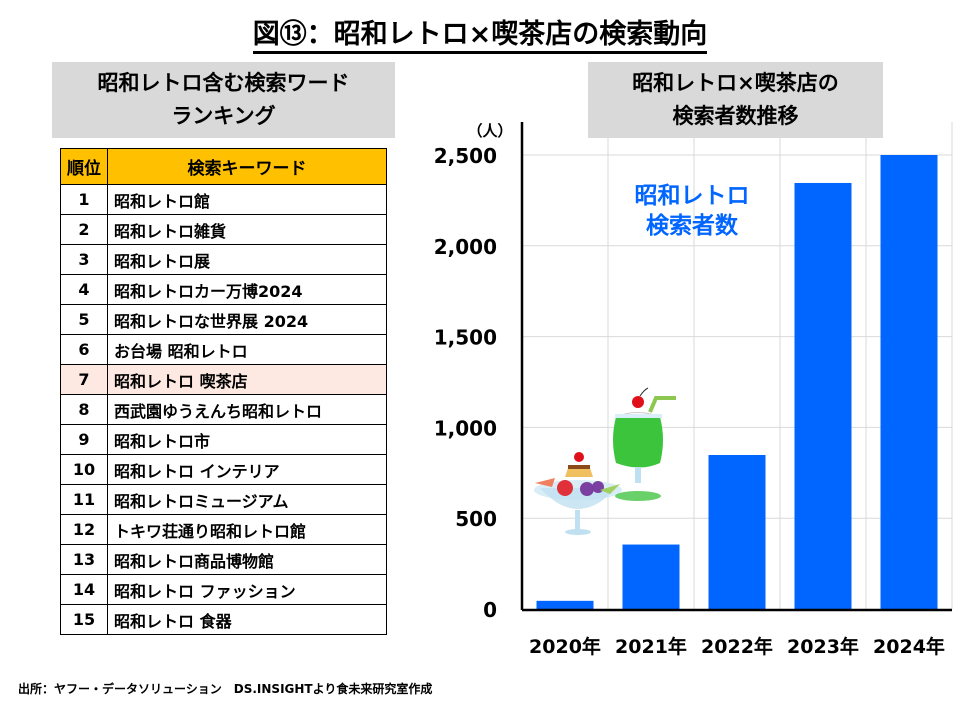 The width and height of the screenshot is (960, 720). Describe the element at coordinates (223, 100) in the screenshot. I see `ranking-heading: 昭和レトロ含む検索ワード ランキング` at that location.